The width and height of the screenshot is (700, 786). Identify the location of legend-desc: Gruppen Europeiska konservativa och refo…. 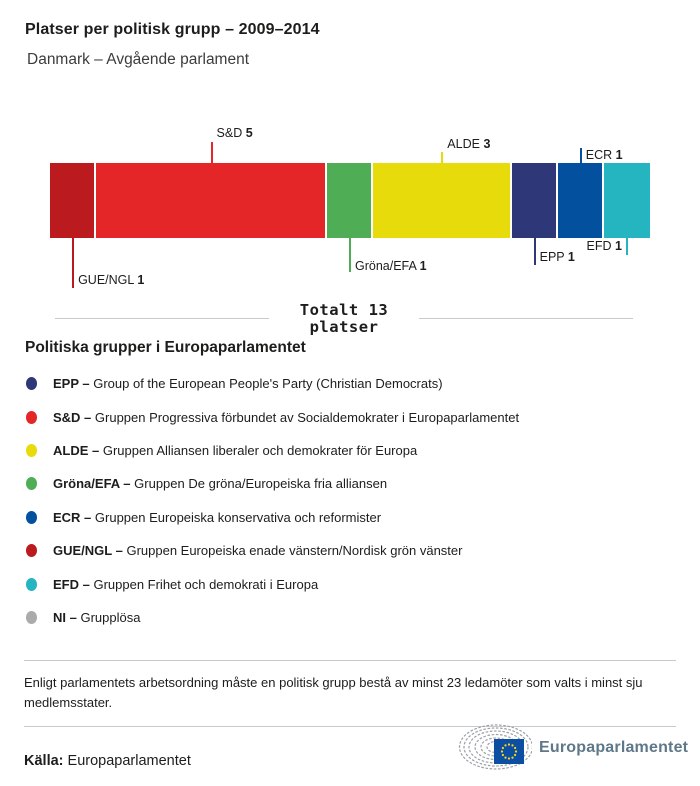
(236, 517).